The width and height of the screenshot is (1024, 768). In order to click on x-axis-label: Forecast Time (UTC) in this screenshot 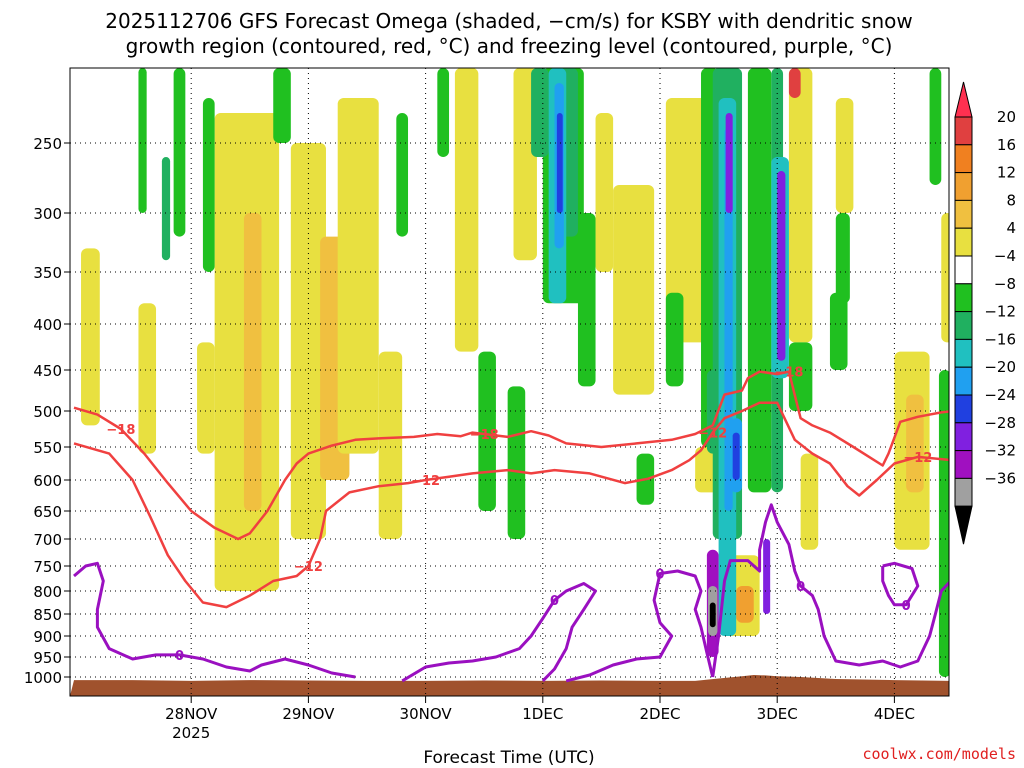, I will do `click(508, 758)`.